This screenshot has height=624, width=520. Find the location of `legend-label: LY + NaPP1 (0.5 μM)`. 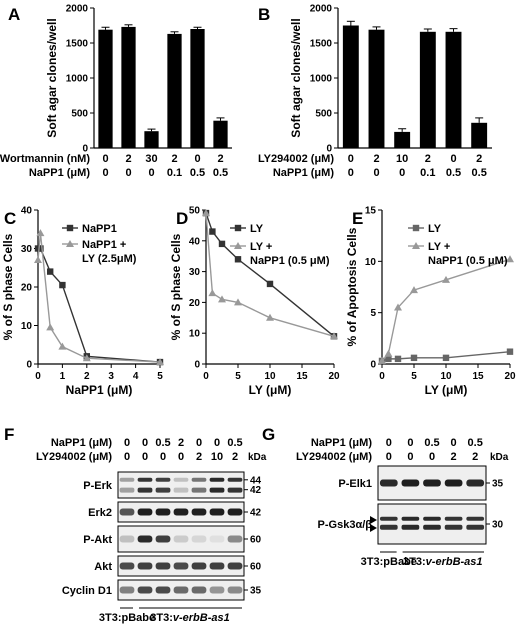

legend-label: LY + NaPP1 (0.5 μM) is located at coordinates (290, 254).